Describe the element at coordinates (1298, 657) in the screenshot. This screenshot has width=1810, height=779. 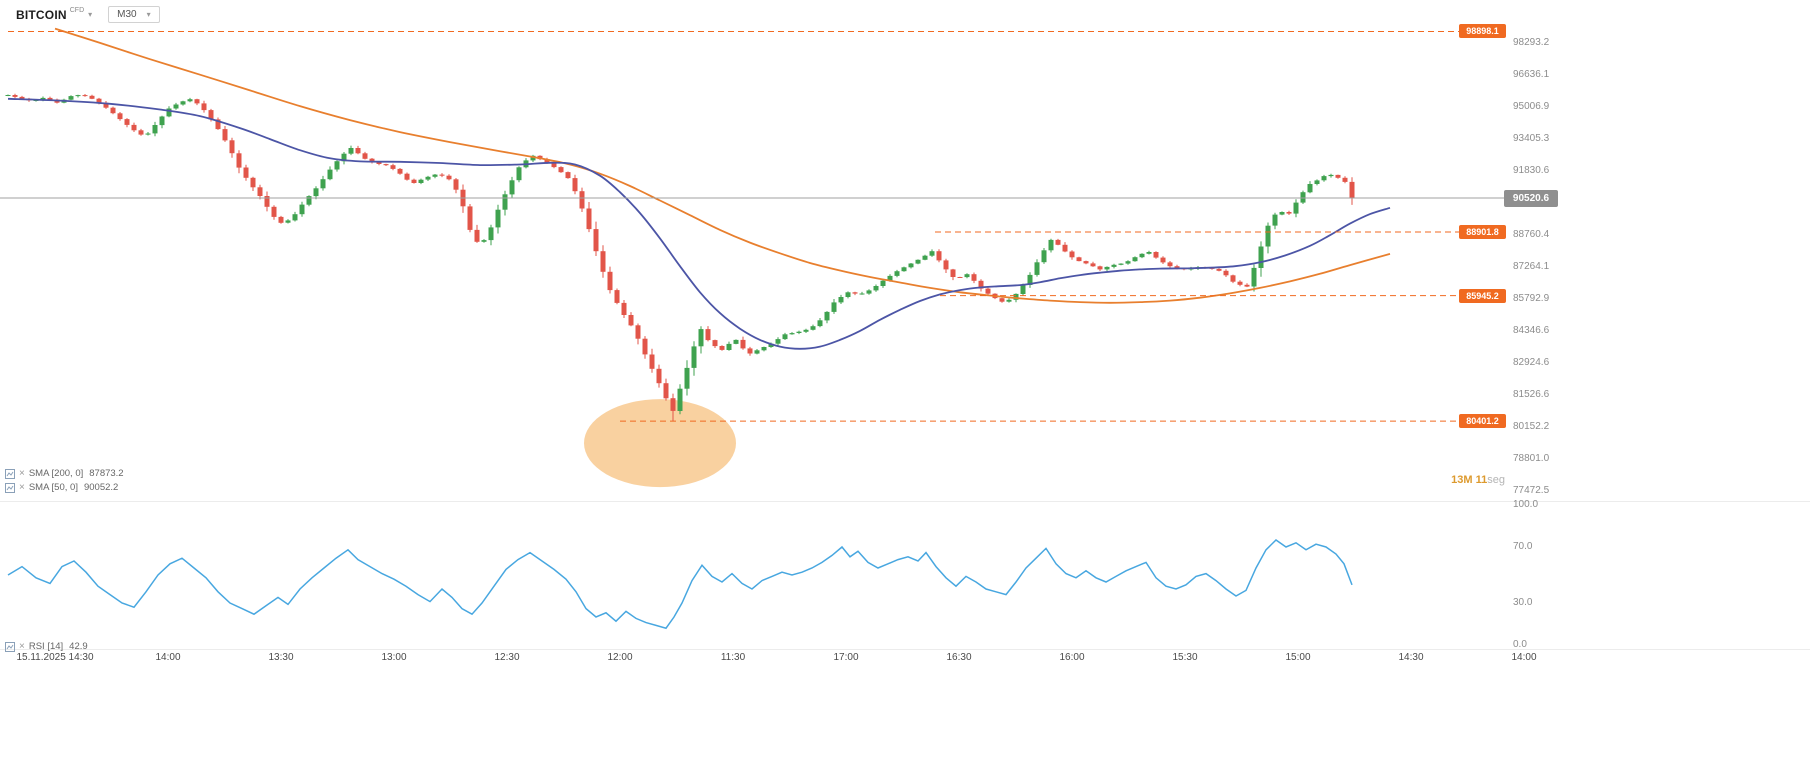
I see `time-axis-label: 15:00` at that location.